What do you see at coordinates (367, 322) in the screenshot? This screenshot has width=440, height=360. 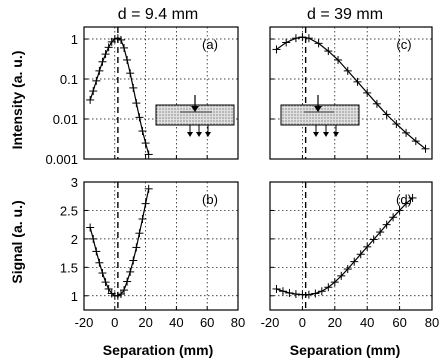 I see `x-tick-label: 40` at bounding box center [367, 322].